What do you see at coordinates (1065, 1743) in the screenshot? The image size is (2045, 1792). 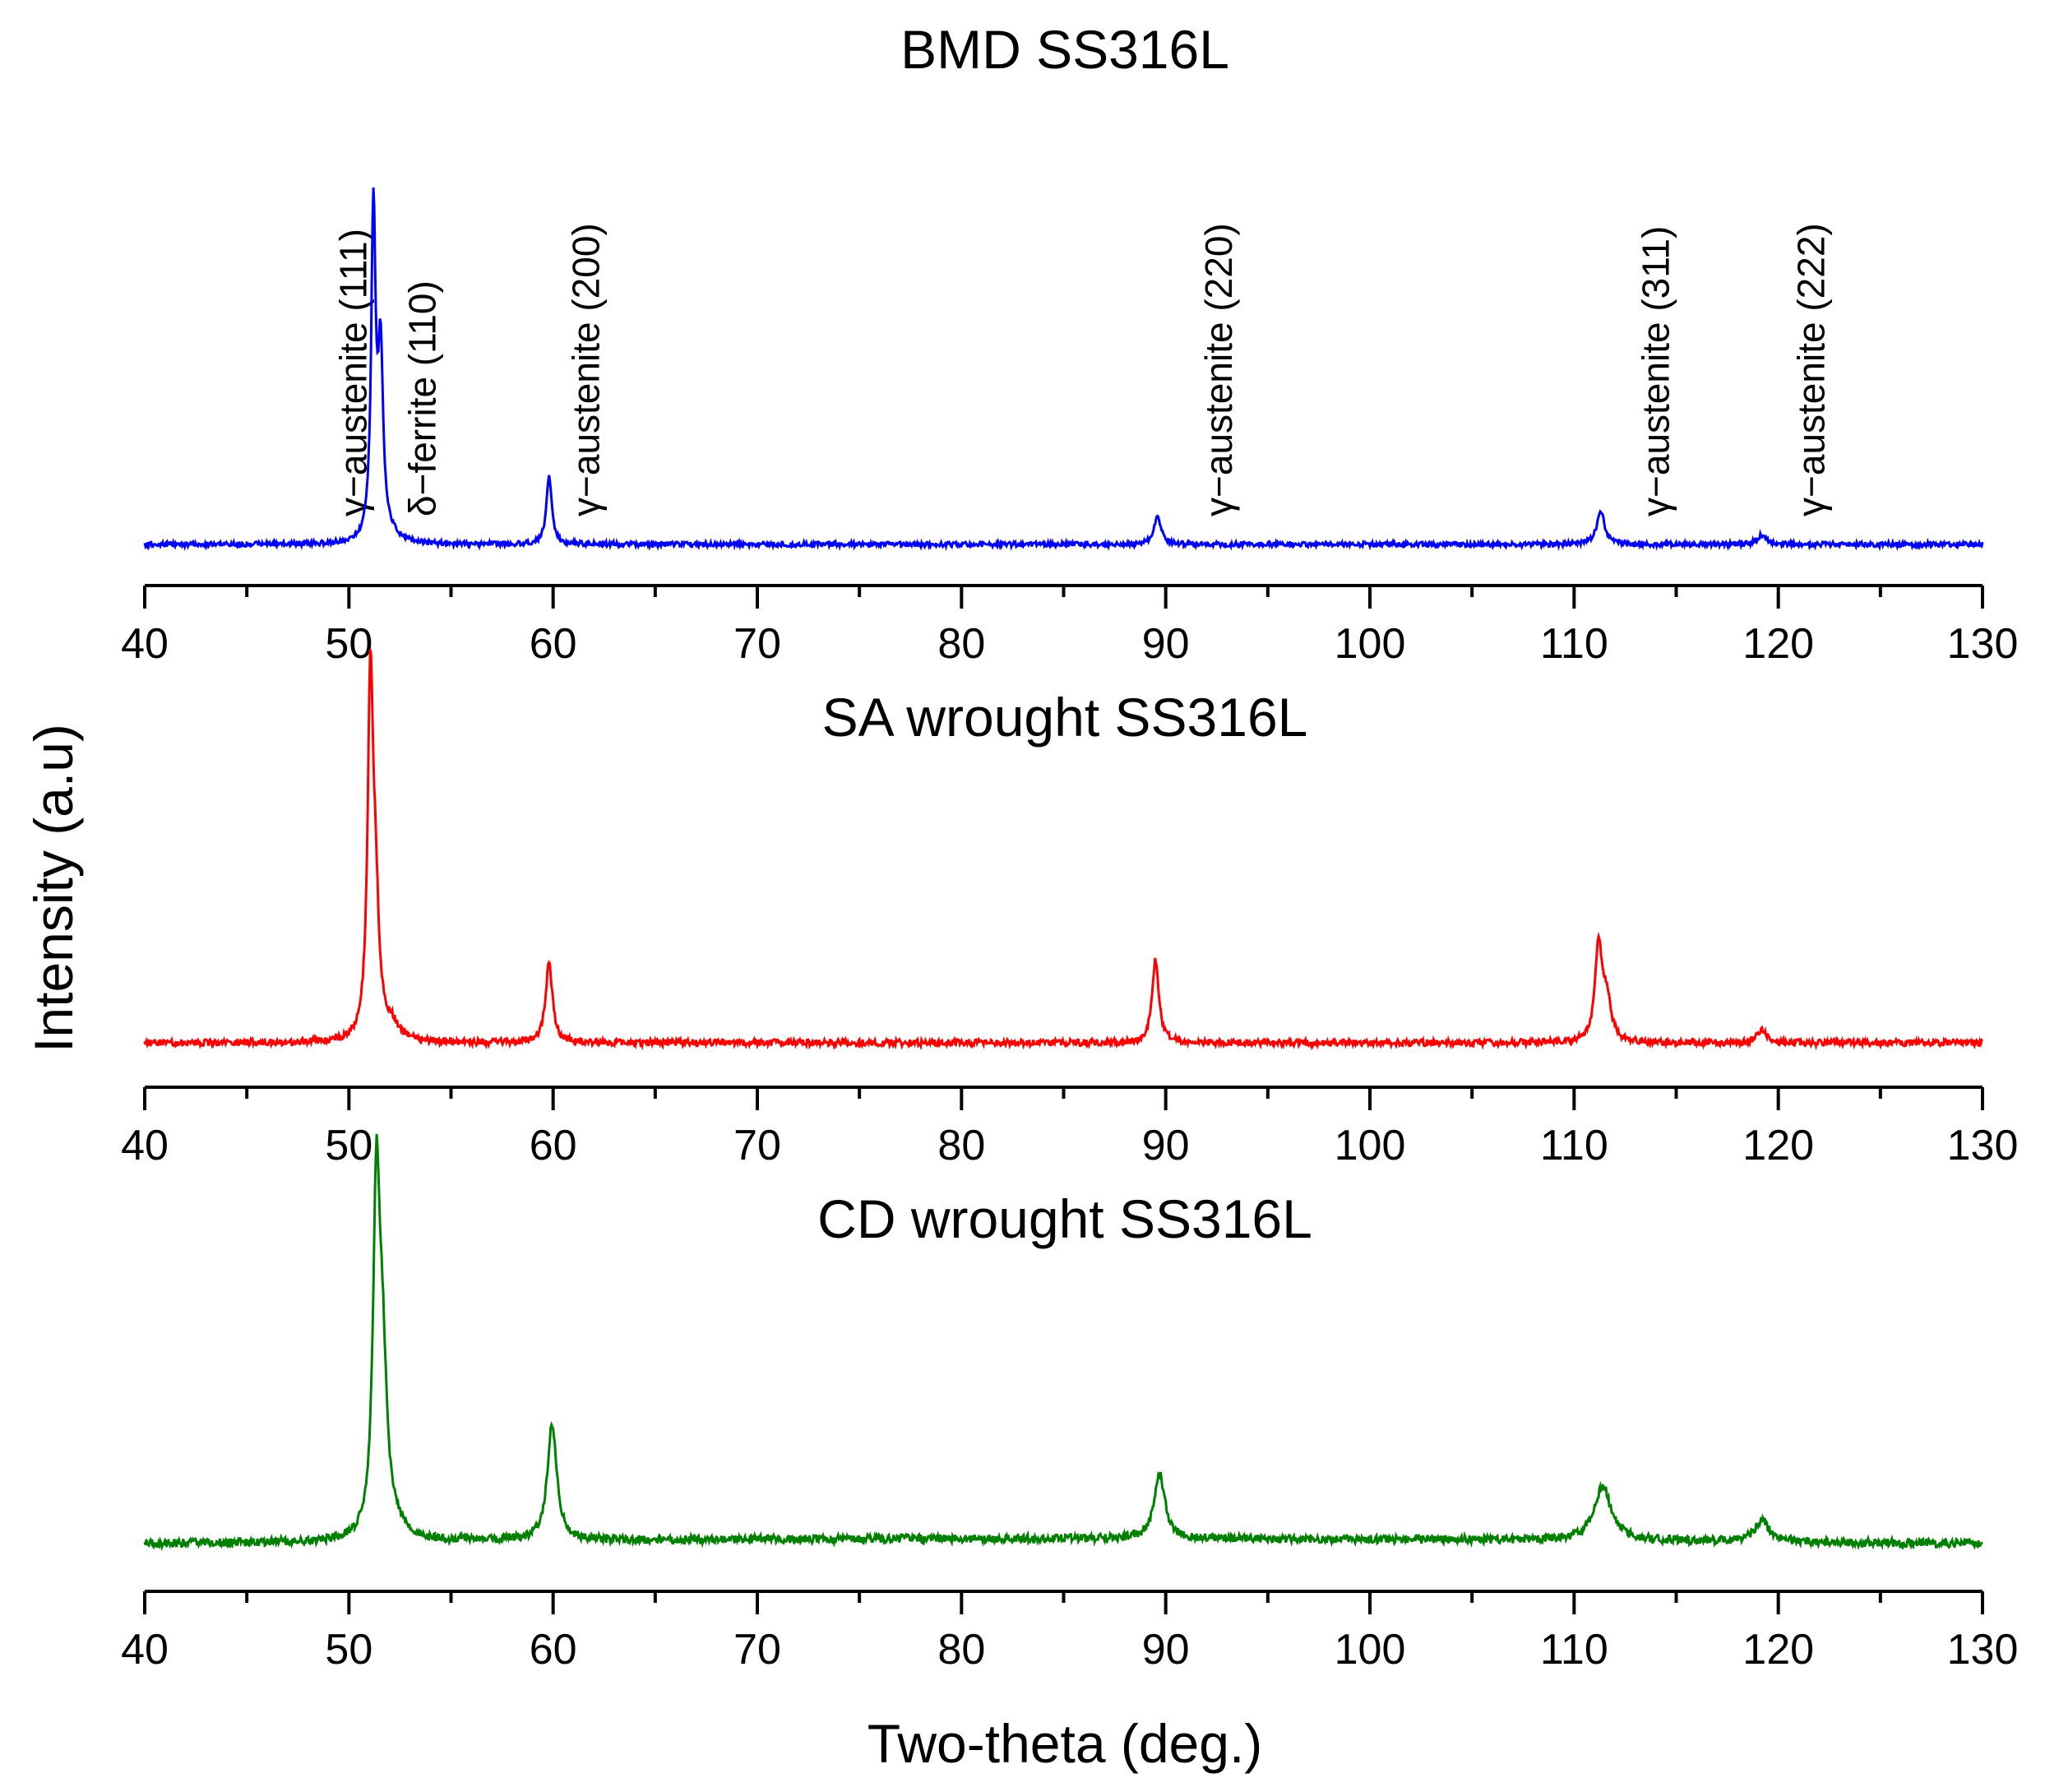 I see `x-axis-label: Two-theta (deg.)` at bounding box center [1065, 1743].